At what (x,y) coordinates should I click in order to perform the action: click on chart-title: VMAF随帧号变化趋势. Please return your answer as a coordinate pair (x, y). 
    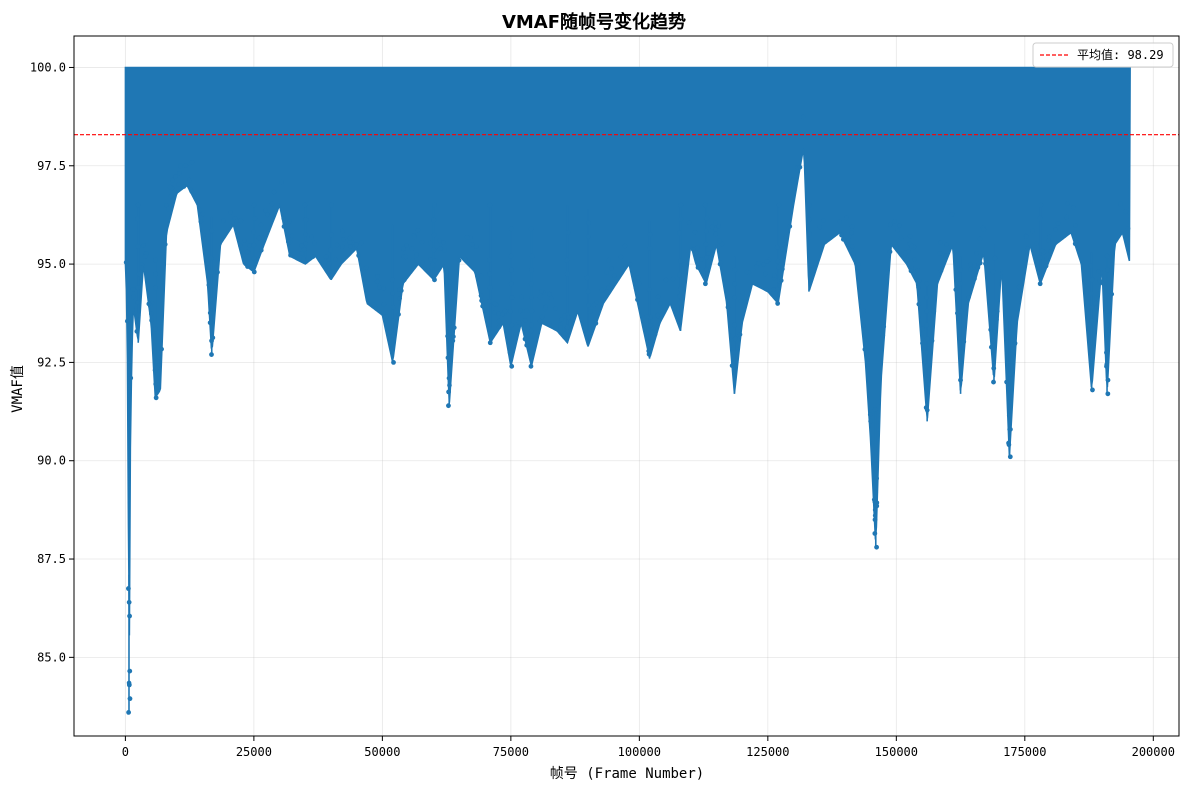
    Looking at the image, I should click on (594, 22).